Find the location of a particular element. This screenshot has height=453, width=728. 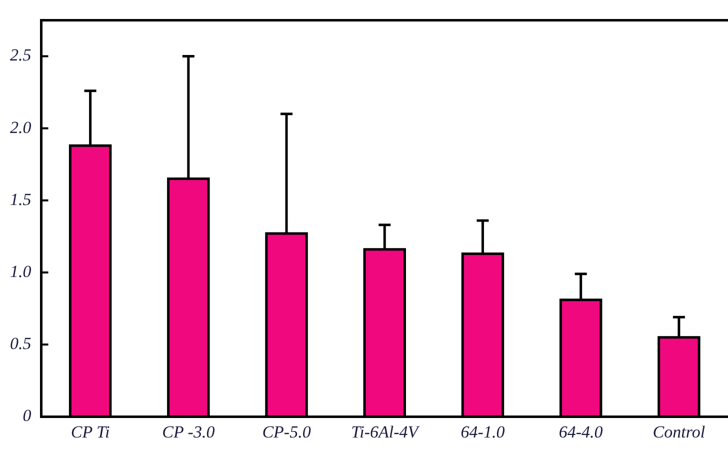

x-tick-label: 64-1.0 is located at coordinates (483, 432).